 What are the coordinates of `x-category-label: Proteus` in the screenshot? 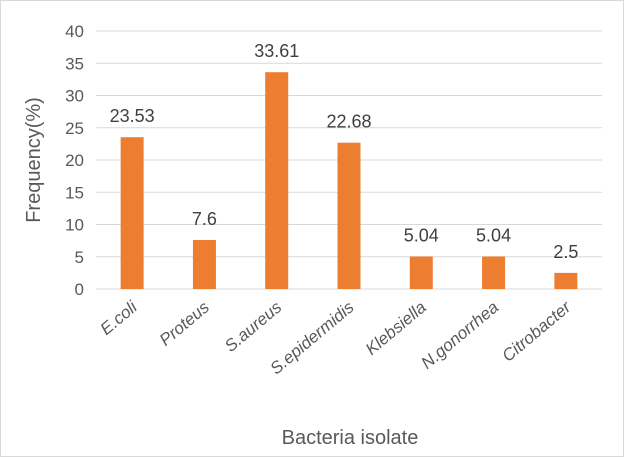 It's located at (184, 323).